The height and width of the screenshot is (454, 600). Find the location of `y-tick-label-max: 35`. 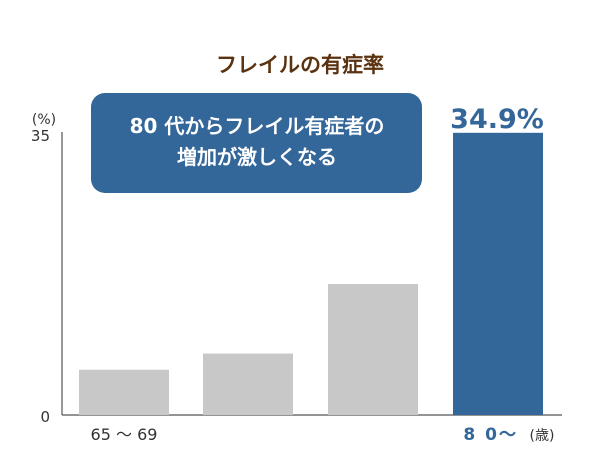

y-tick-label-max: 35 is located at coordinates (40, 136).